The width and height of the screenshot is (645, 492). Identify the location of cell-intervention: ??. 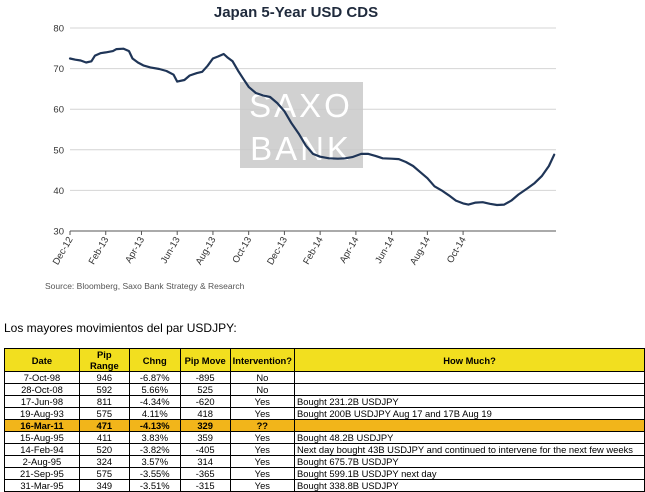
(262, 425).